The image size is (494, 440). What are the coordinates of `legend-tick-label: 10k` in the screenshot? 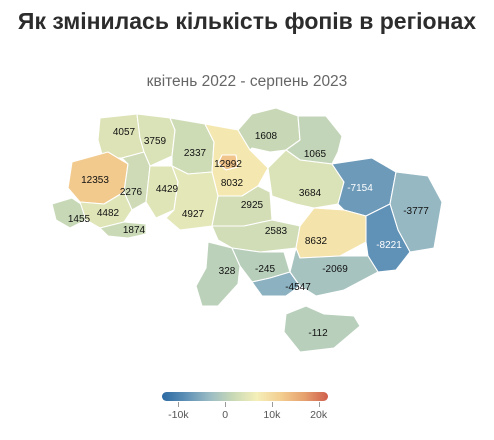 It's located at (272, 415).